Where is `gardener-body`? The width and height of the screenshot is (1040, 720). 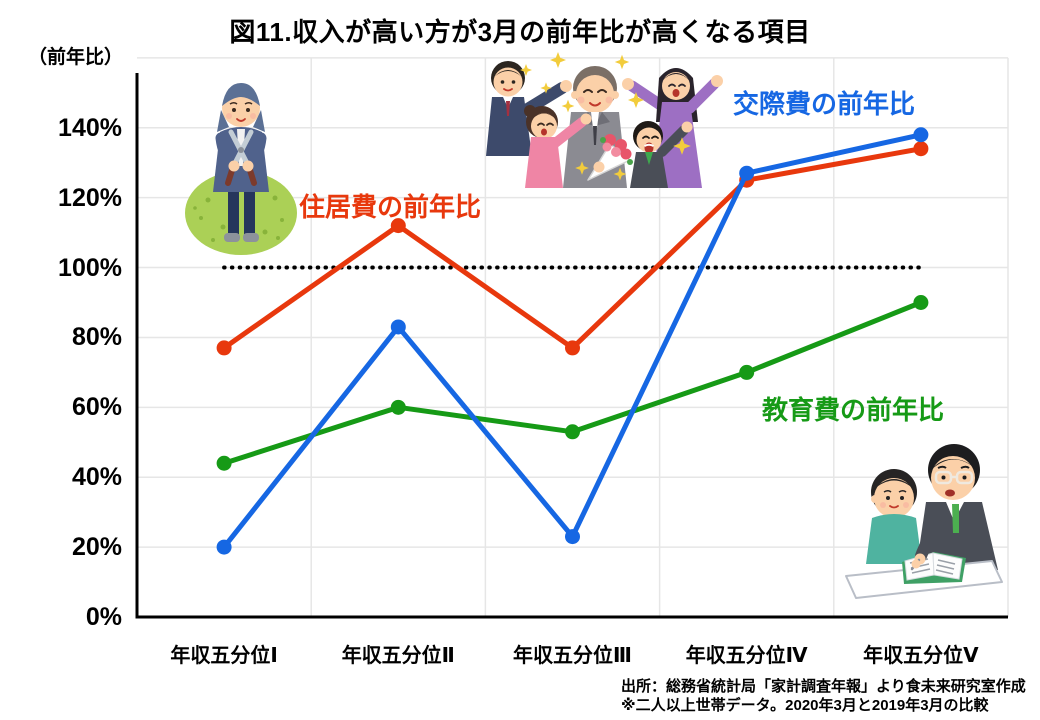
gardener-body is located at coordinates (241, 159).